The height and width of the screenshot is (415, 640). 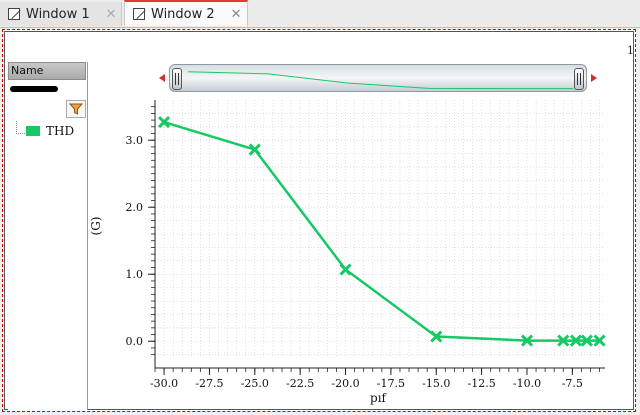 What do you see at coordinates (33, 131) in the screenshot?
I see `legend-swatch` at bounding box center [33, 131].